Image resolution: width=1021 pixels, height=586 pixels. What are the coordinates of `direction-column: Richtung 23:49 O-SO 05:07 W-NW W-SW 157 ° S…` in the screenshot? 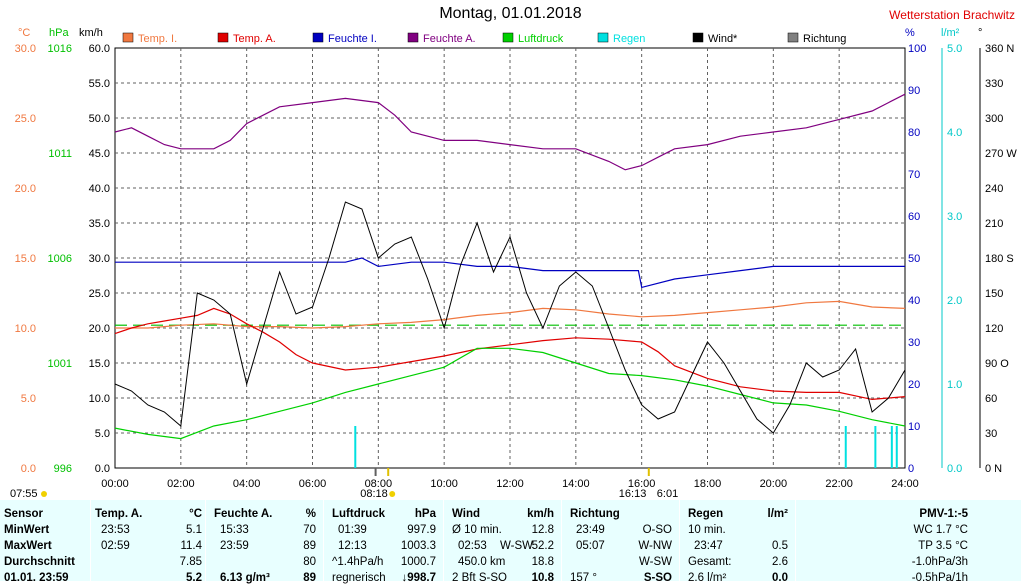 It's located at (620, 542).